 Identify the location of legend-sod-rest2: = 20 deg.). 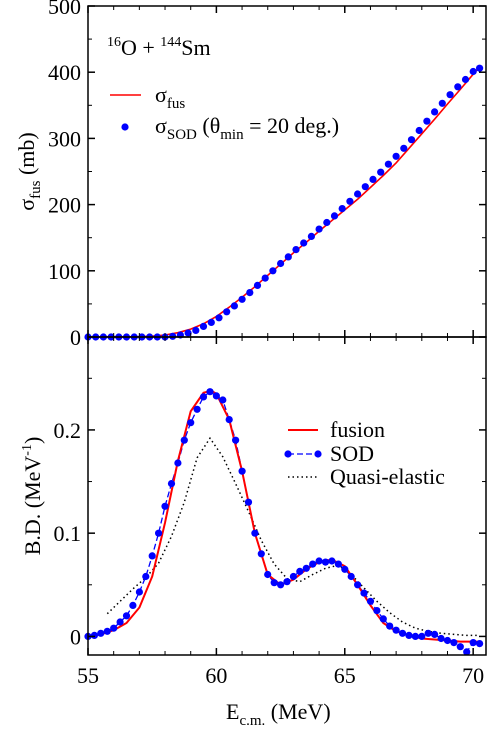
(292, 125).